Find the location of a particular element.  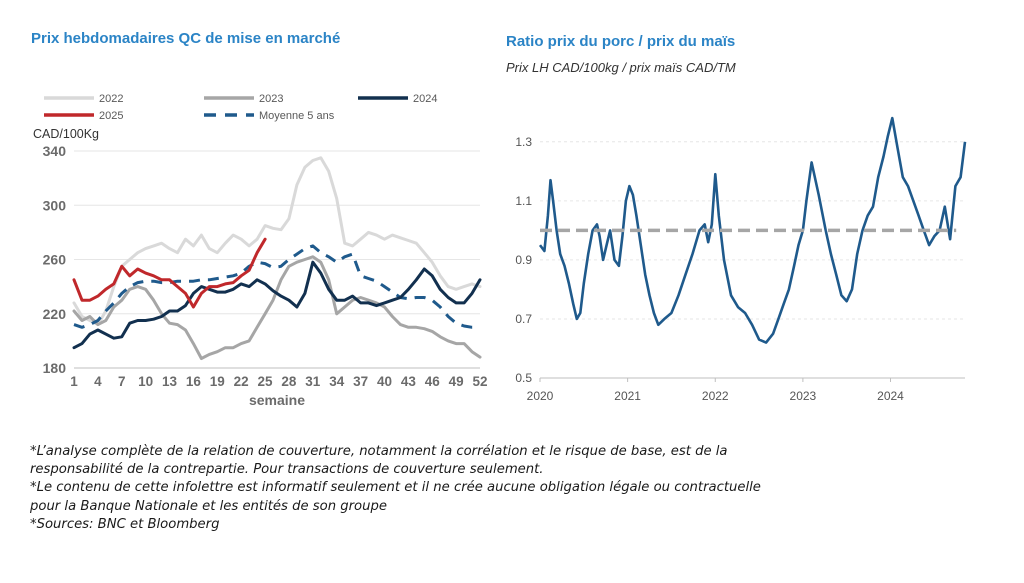

x-tick-label: 7 is located at coordinates (122, 381).